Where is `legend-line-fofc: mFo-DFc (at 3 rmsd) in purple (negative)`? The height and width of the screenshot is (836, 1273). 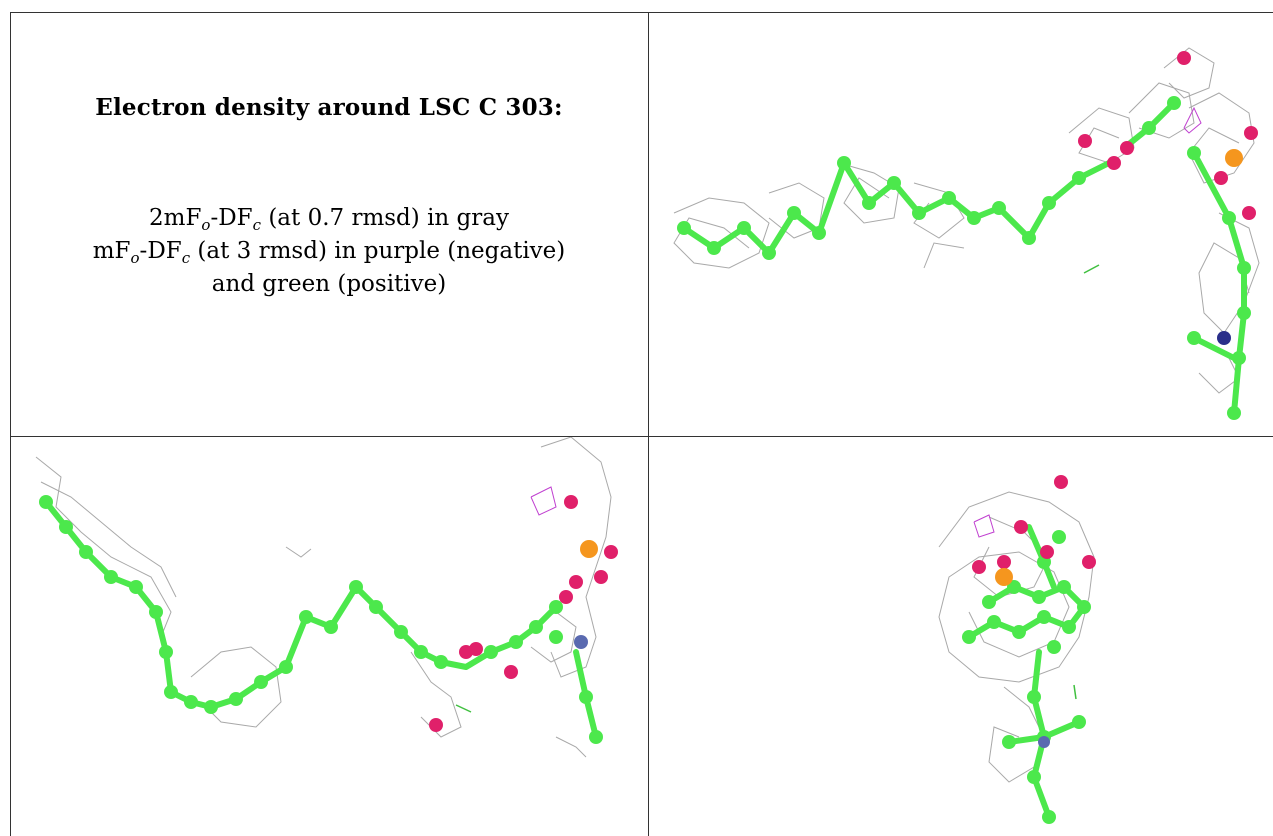 legend-line-fofc: mFo-DFc (at 3 rmsd) in purple (negative) is located at coordinates (329, 252).